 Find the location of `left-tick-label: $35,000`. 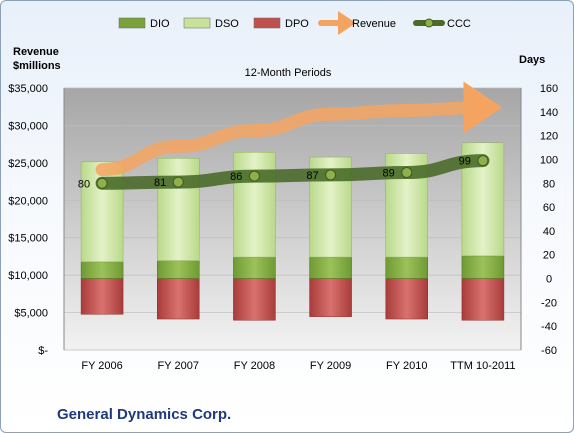

left-tick-label: $35,000 is located at coordinates (28, 89).